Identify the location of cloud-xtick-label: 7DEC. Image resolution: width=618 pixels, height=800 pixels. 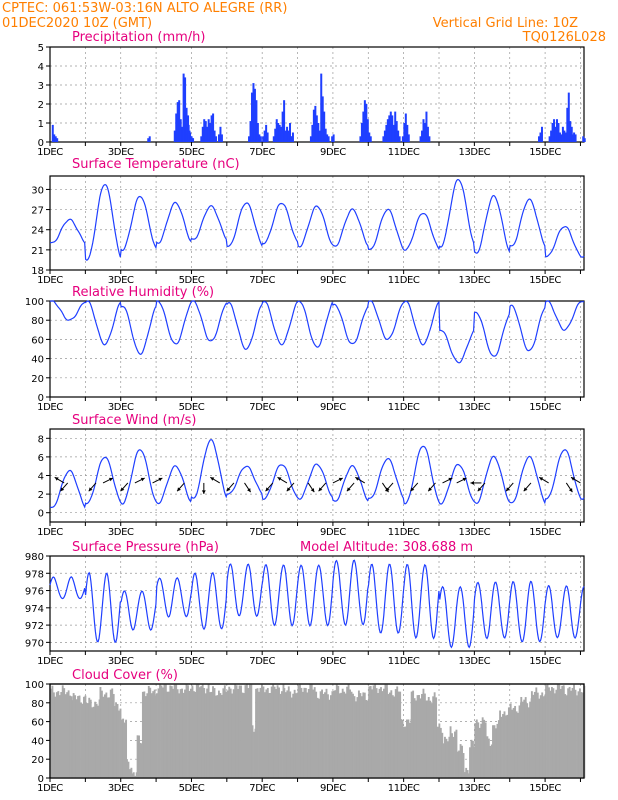
(262, 788).